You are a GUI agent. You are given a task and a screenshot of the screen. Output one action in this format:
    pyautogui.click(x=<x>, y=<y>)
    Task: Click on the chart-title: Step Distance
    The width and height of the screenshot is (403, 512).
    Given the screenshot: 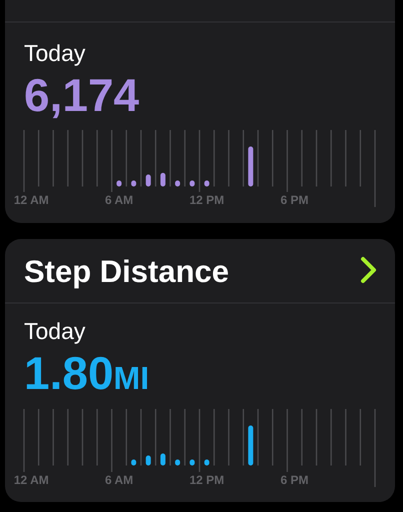 What is the action you would take?
    pyautogui.click(x=127, y=271)
    